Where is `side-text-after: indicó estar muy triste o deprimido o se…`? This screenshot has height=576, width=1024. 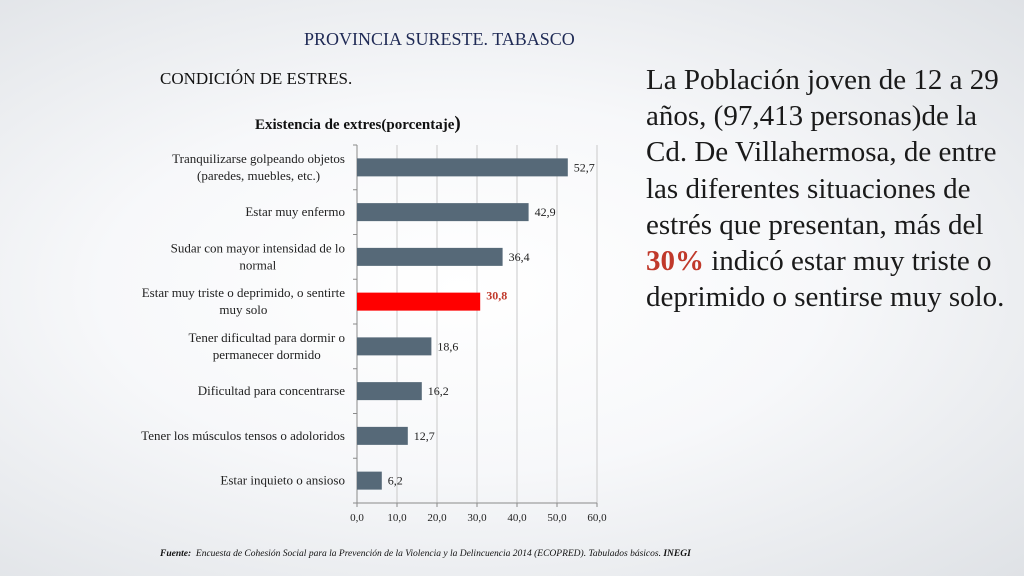 side-text-after: indicó estar muy triste o deprimido o se… is located at coordinates (825, 279).